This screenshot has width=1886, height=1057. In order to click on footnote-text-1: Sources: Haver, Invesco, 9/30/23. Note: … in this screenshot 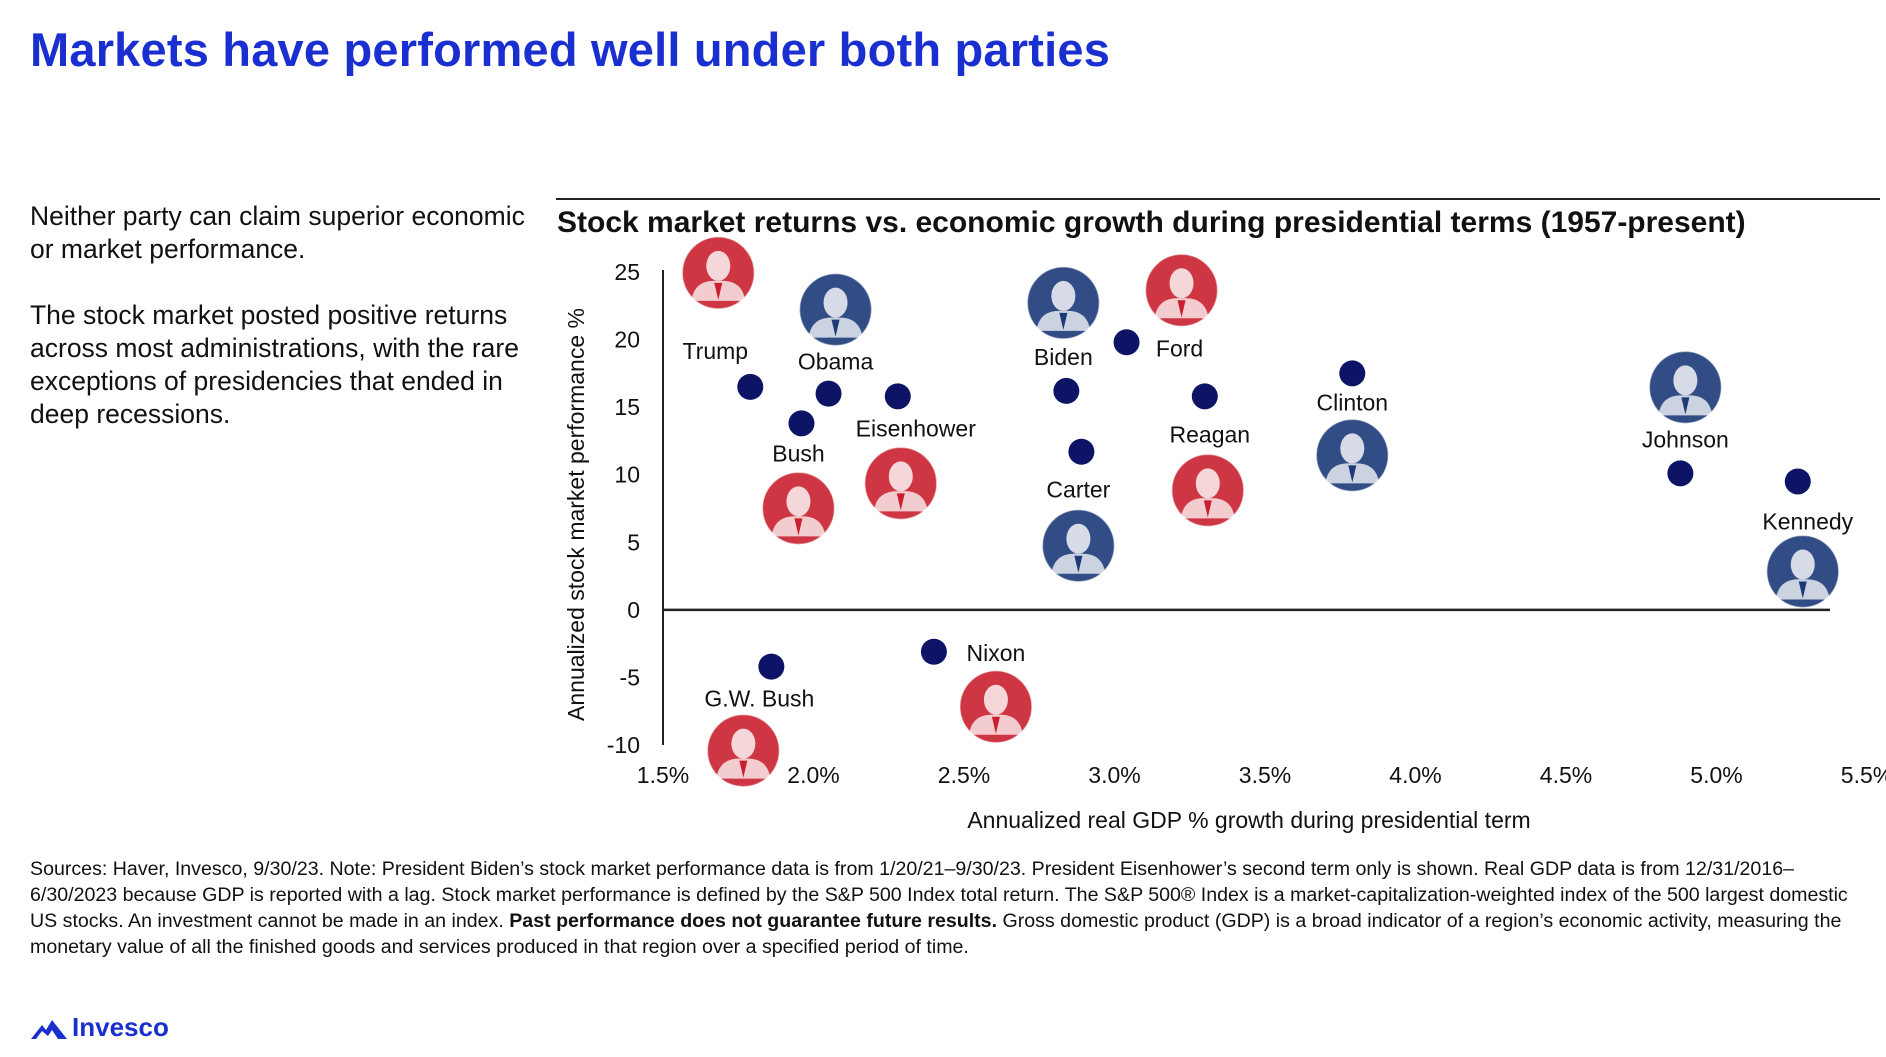, I will do `click(939, 895)`.